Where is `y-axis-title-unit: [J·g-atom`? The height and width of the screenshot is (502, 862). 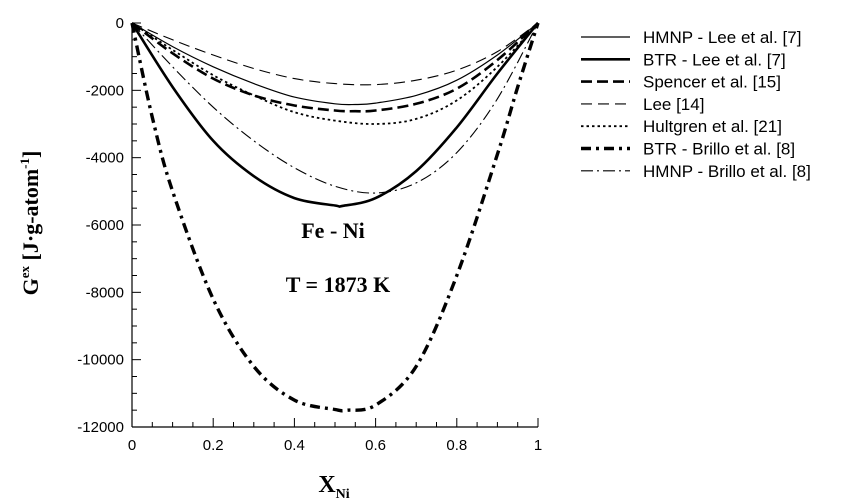 y-axis-title-unit: [J·g-atom is located at coordinates (30, 217).